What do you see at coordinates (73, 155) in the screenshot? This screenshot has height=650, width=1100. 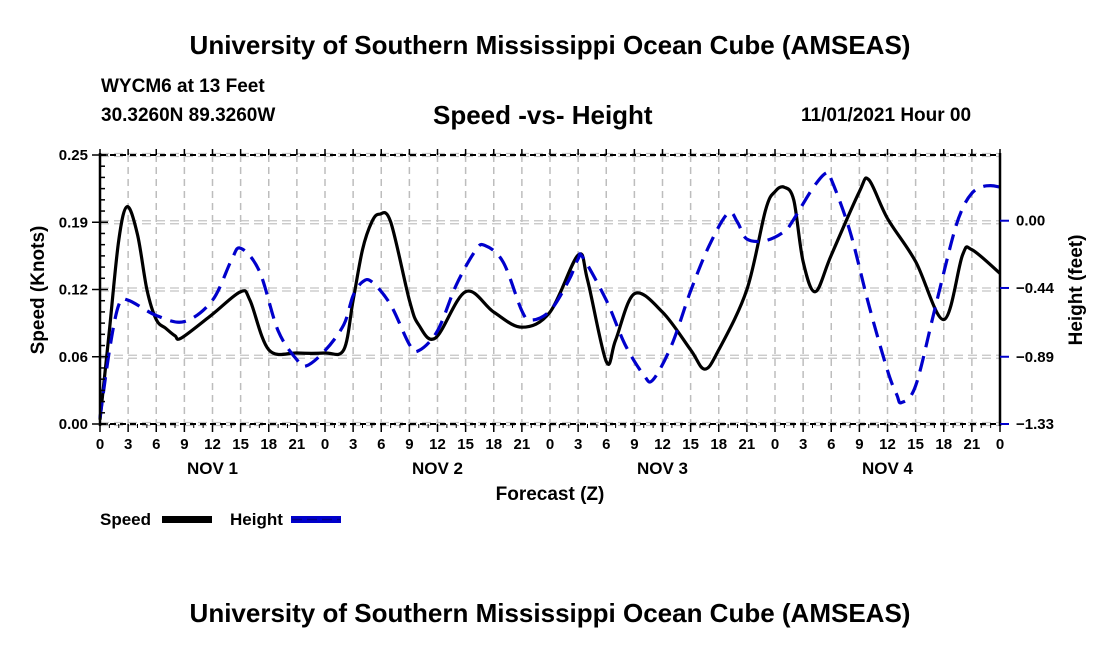 I see `y-tick-label: 0.25` at bounding box center [73, 155].